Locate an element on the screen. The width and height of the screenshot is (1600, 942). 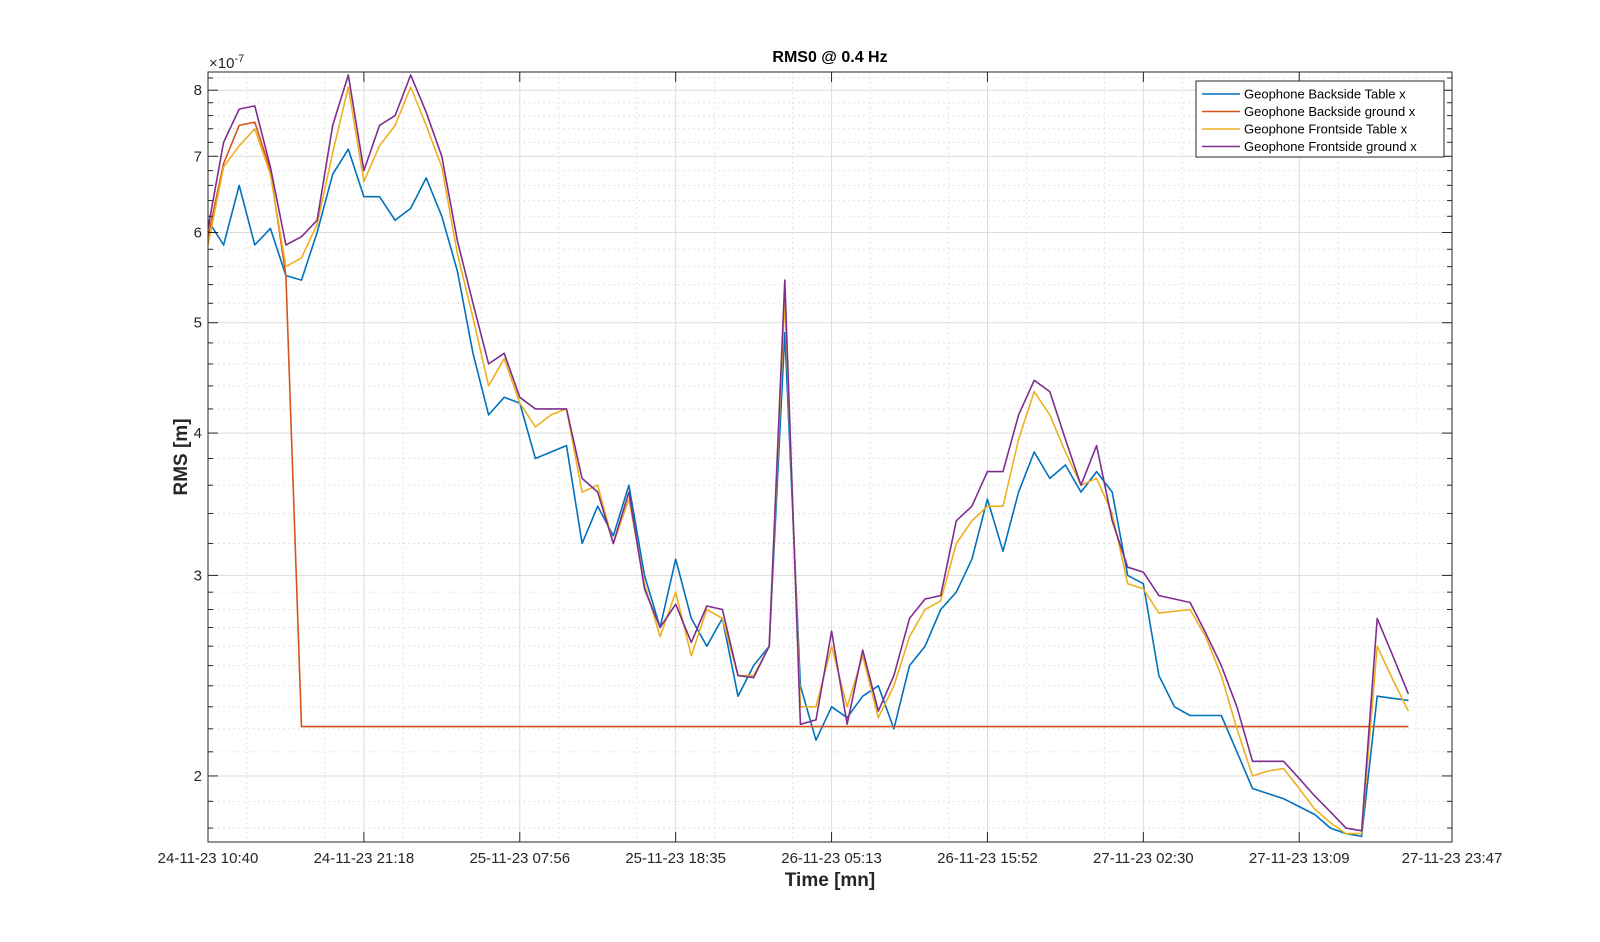
y-tick-label: 2 is located at coordinates (198, 776).